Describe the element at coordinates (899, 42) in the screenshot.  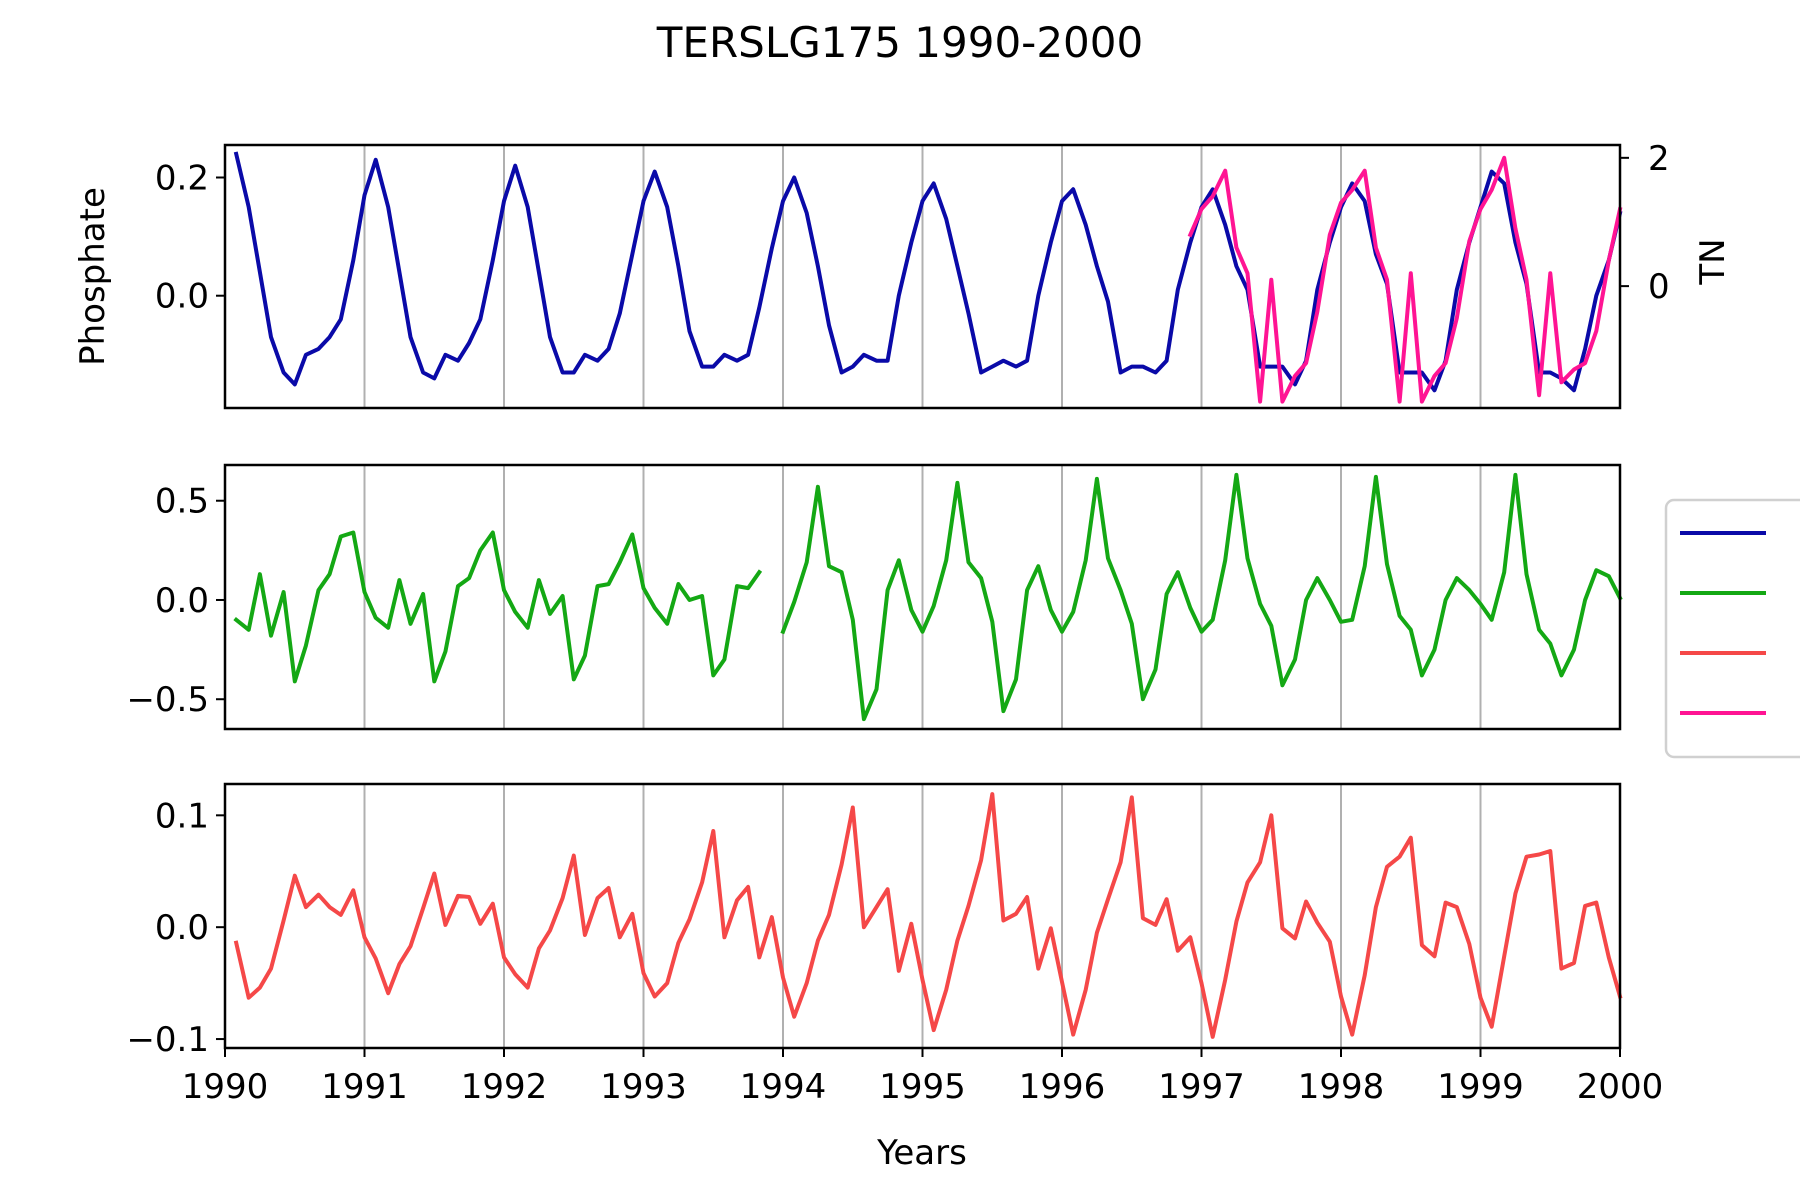
I see `chart-title: TERSLG175 1990-2000` at that location.